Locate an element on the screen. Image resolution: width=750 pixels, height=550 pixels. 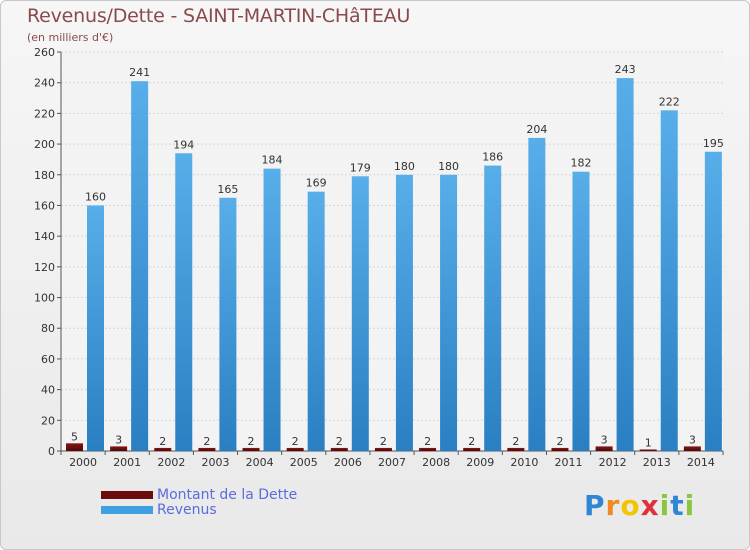
y-tick-label: 160 is located at coordinates (44, 205).